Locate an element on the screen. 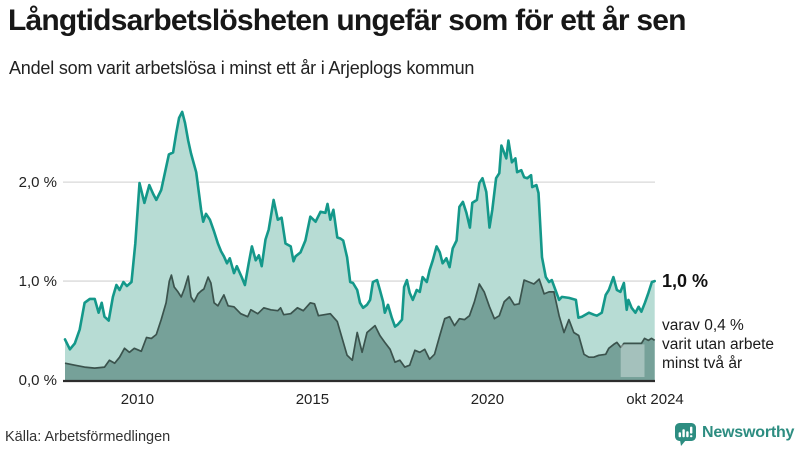 This screenshot has width=800, height=450. x-axis-tick-label: 2010 is located at coordinates (137, 399).